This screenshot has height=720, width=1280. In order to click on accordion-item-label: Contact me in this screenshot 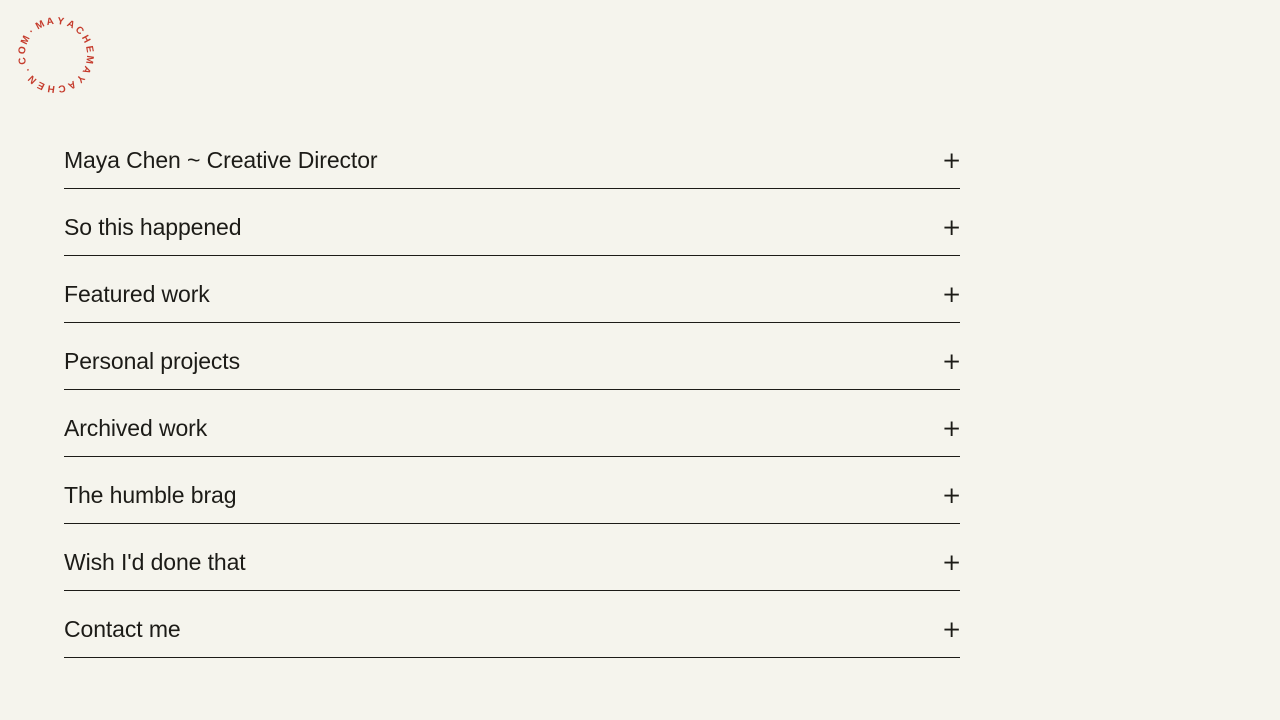, I will do `click(122, 629)`.